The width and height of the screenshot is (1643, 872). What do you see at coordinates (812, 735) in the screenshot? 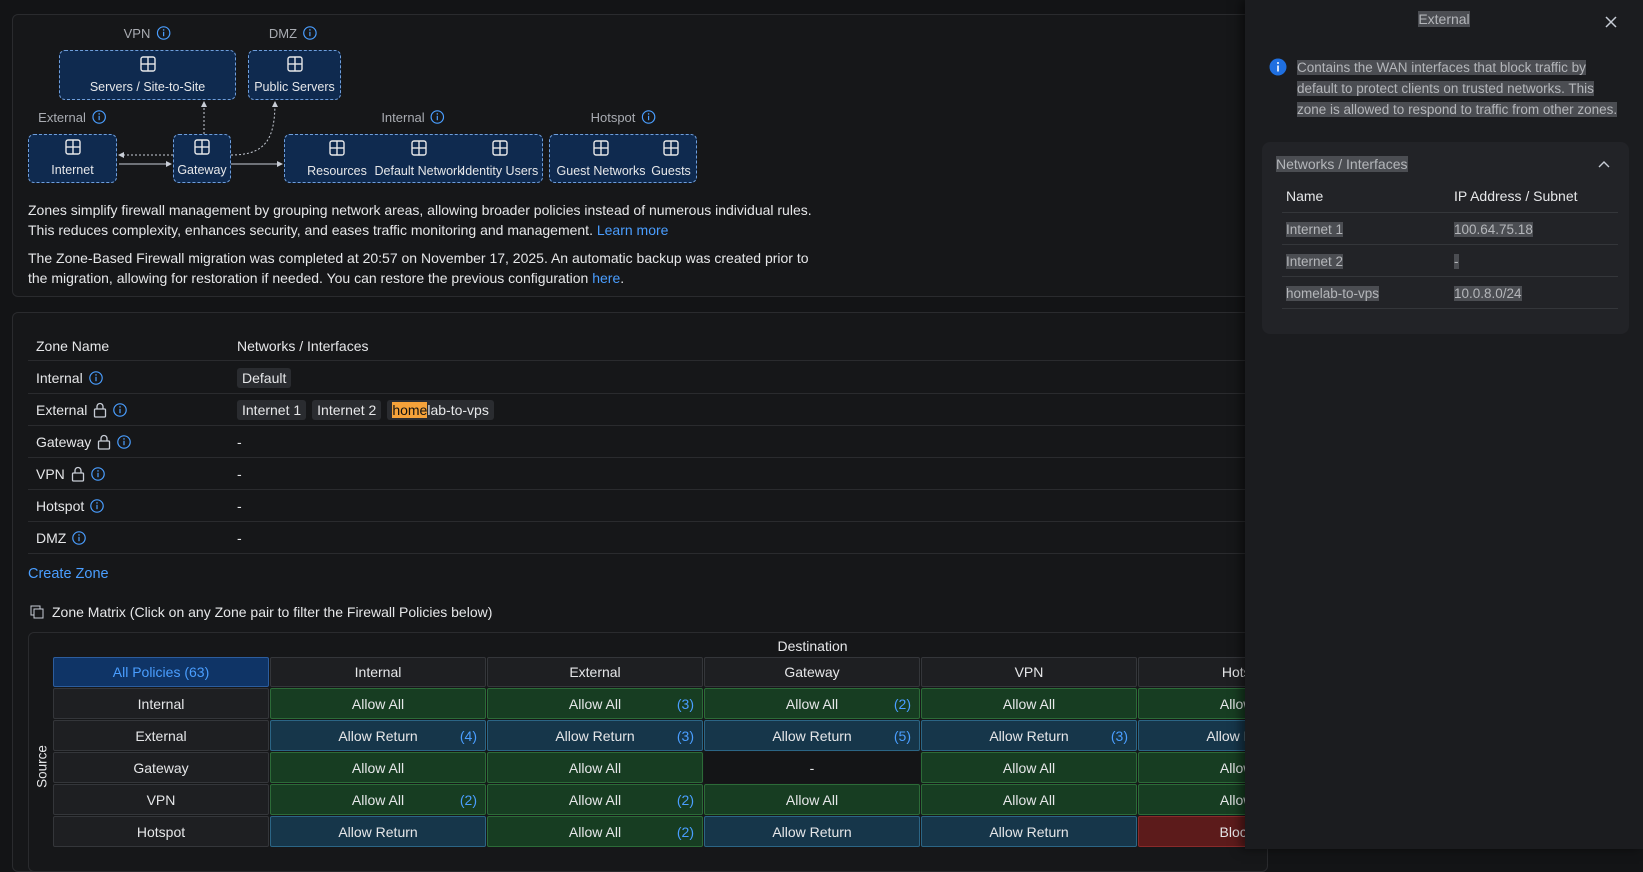
I see `matrix-cell: Allow Return (5)` at bounding box center [812, 735].